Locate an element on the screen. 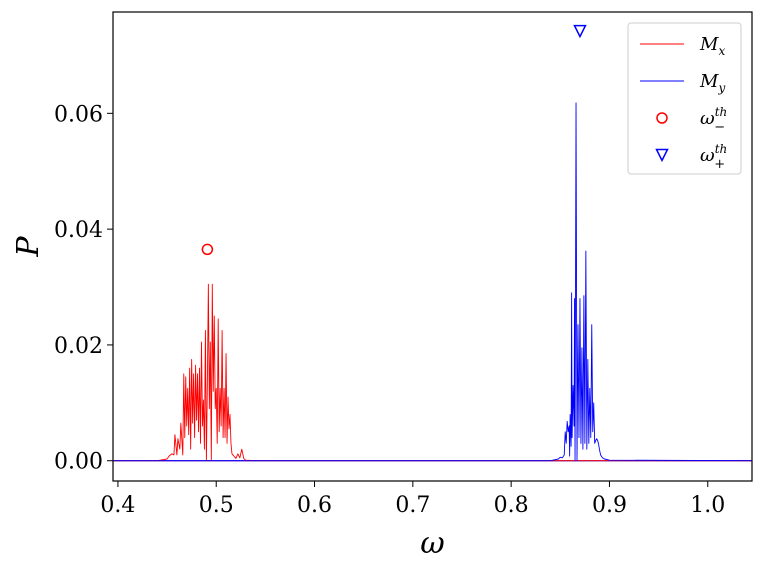 The image size is (764, 575). x-tick-label: 0.9 is located at coordinates (609, 505).